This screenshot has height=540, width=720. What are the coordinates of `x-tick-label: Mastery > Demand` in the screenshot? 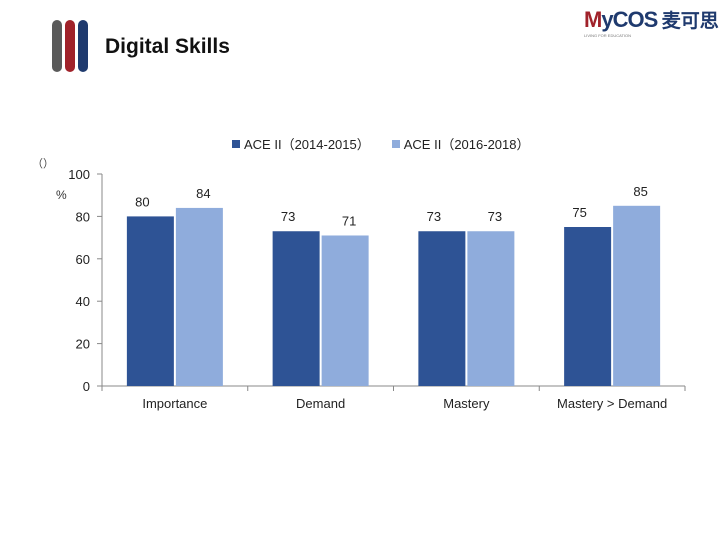 It's located at (612, 403).